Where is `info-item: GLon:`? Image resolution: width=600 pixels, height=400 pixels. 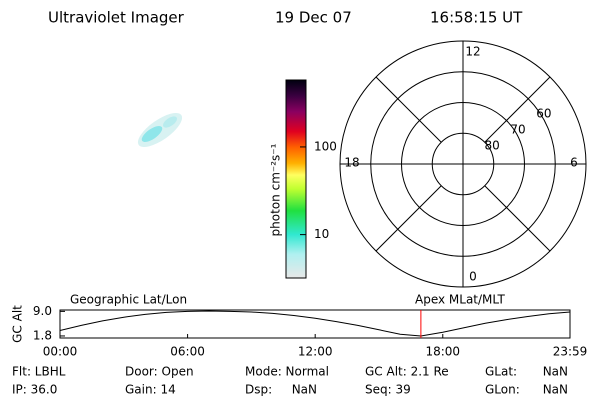
info-item: GLon: is located at coordinates (502, 390).